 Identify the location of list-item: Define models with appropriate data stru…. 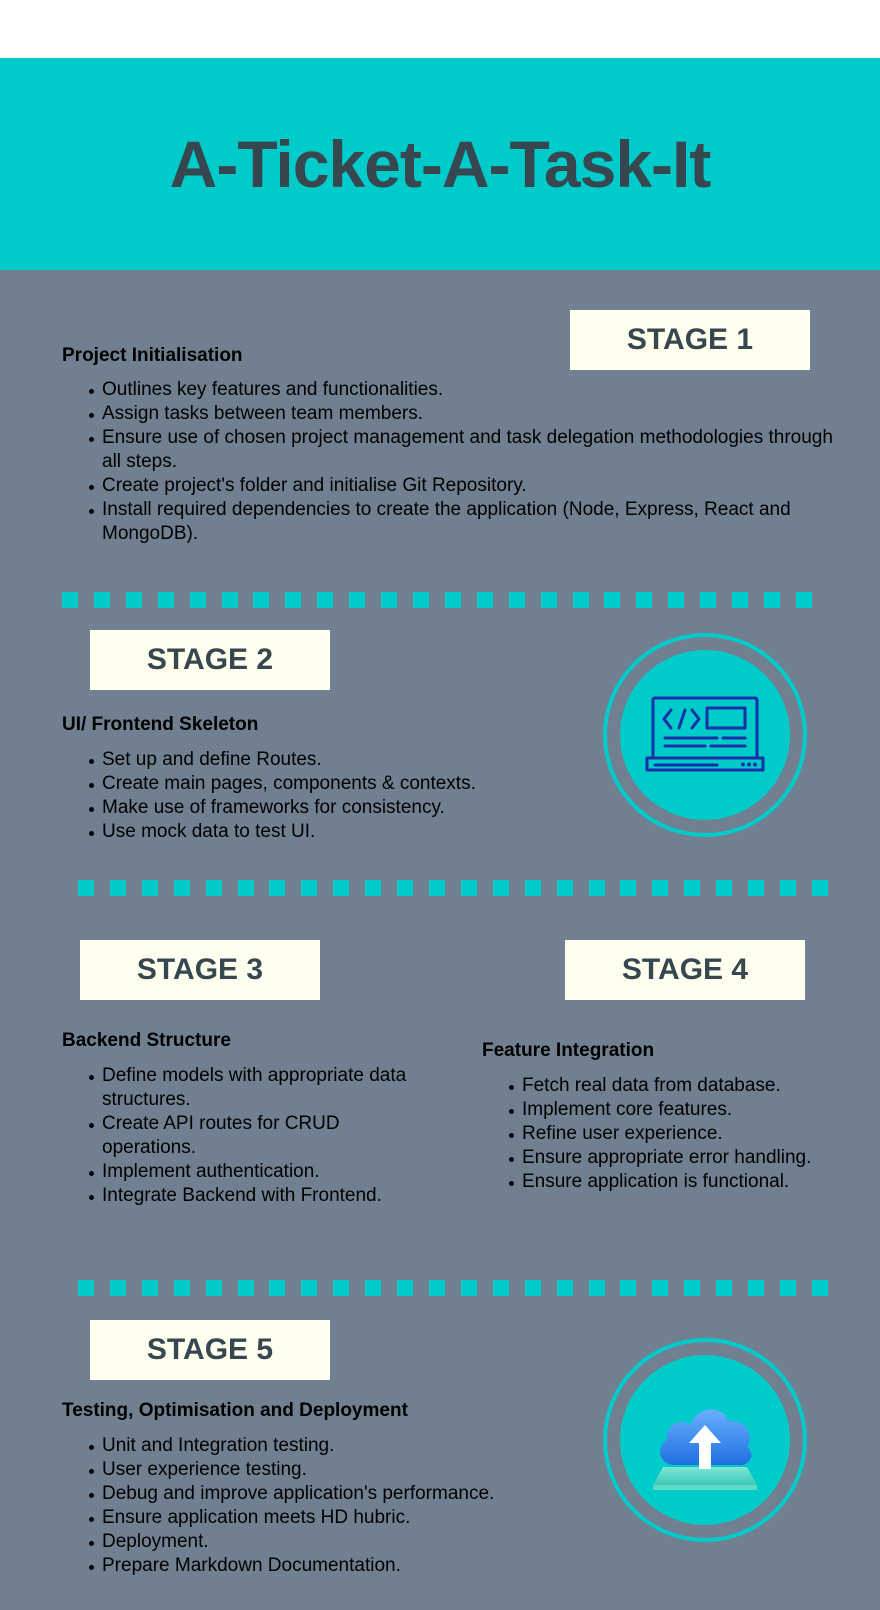
(242, 1088).